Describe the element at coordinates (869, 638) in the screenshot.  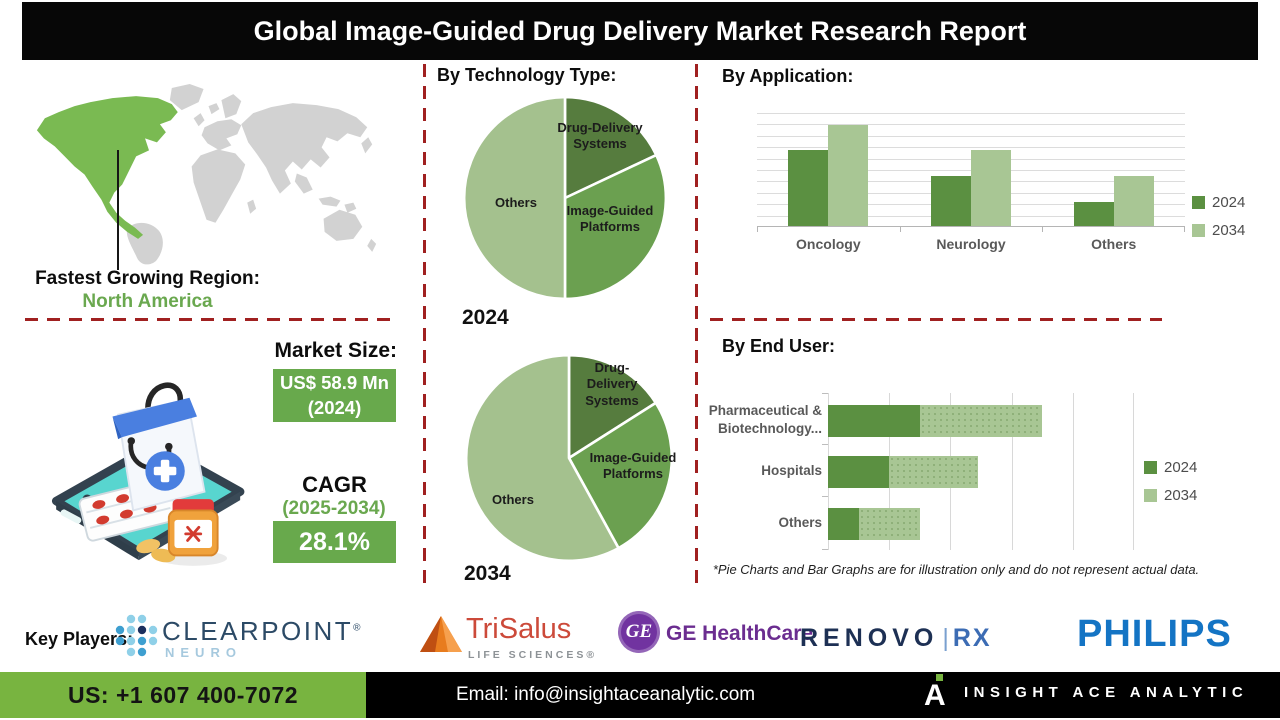
I see `renovo-wordmark: RENOVO` at that location.